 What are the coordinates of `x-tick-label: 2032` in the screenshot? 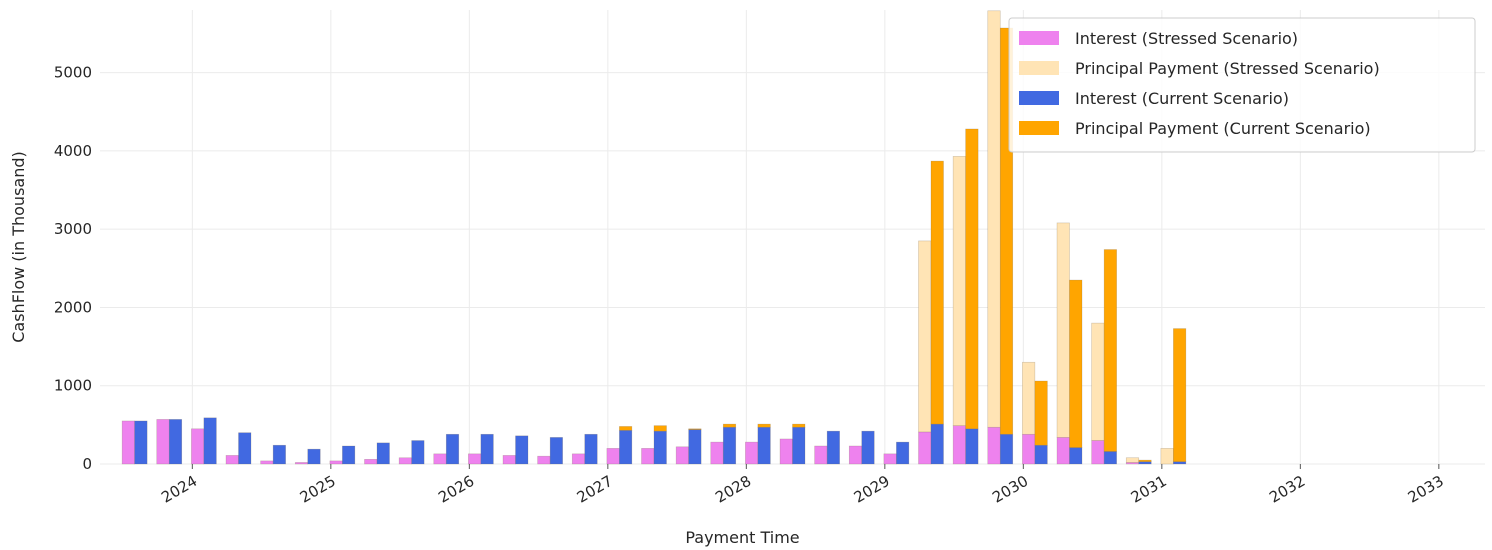 It's located at (1287, 489).